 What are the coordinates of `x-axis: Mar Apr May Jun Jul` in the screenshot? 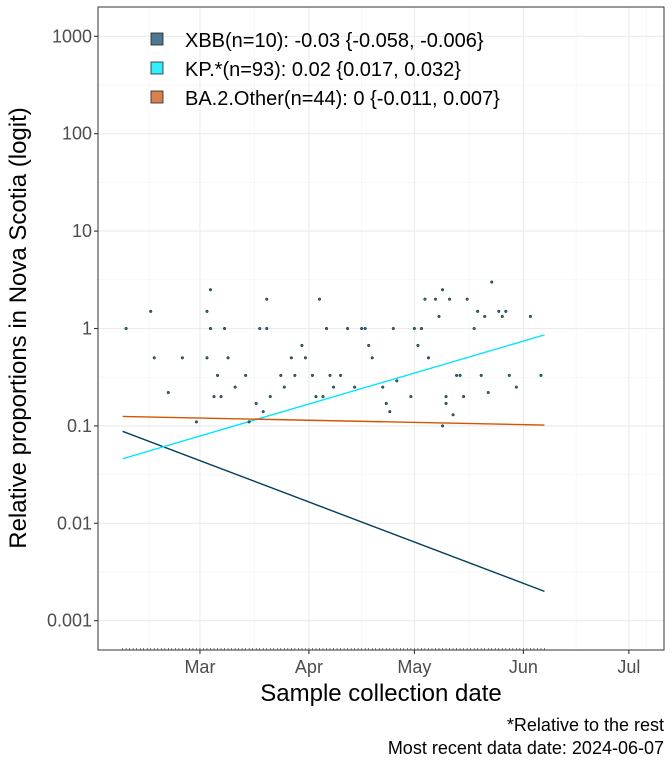 It's located at (412, 663).